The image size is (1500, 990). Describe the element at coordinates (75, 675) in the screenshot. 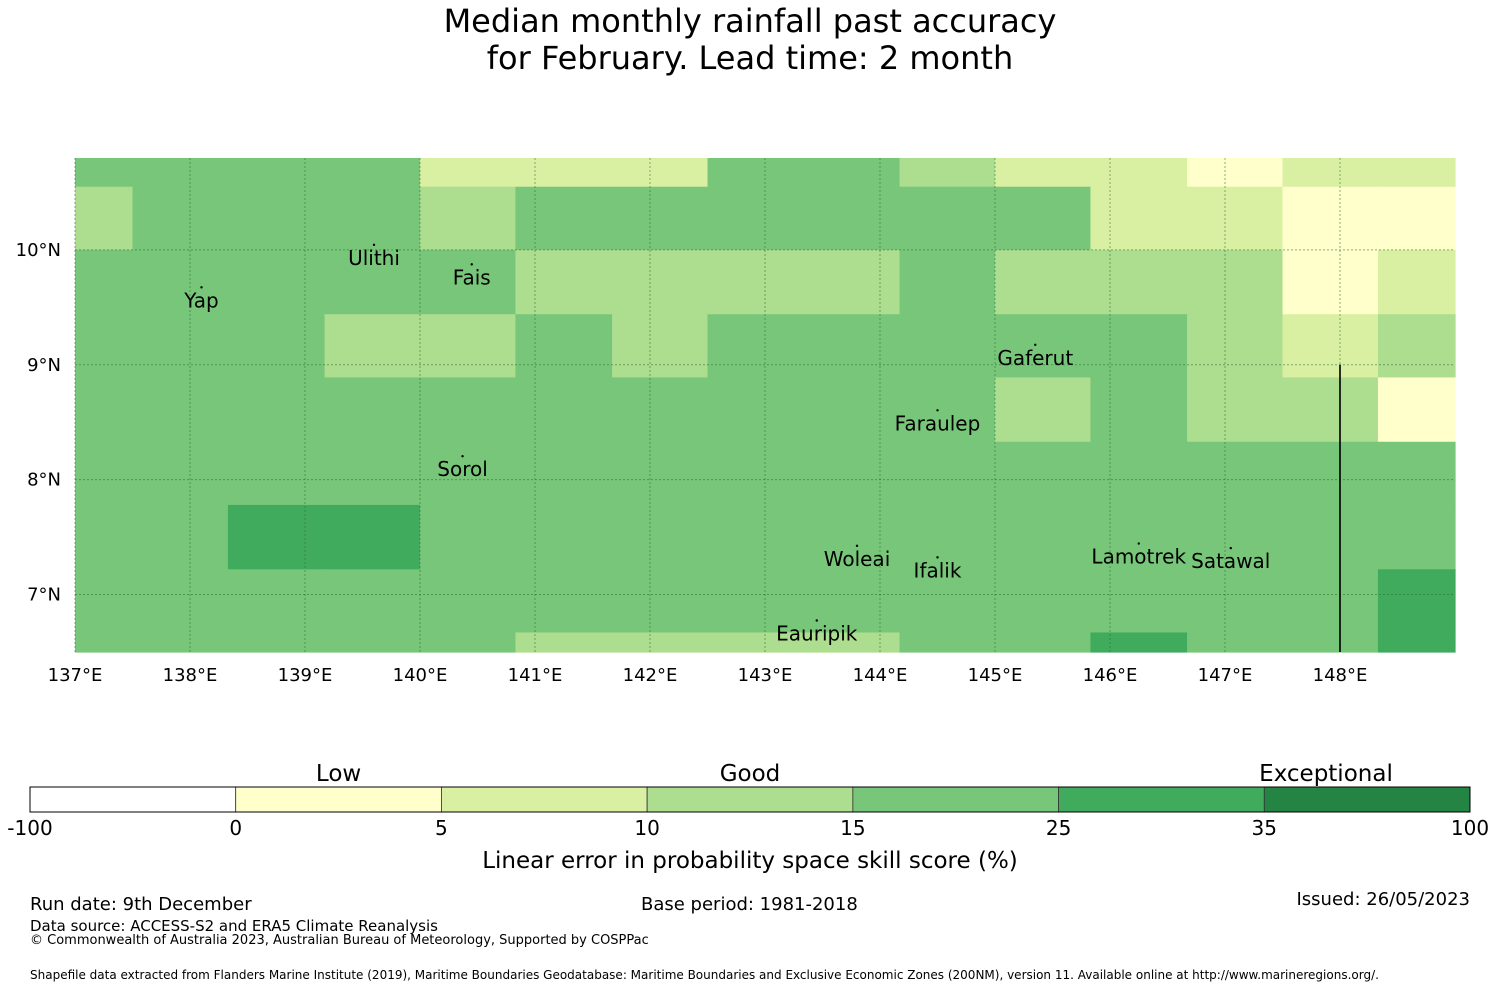

I see `longitude-tick-label: 137°E` at that location.